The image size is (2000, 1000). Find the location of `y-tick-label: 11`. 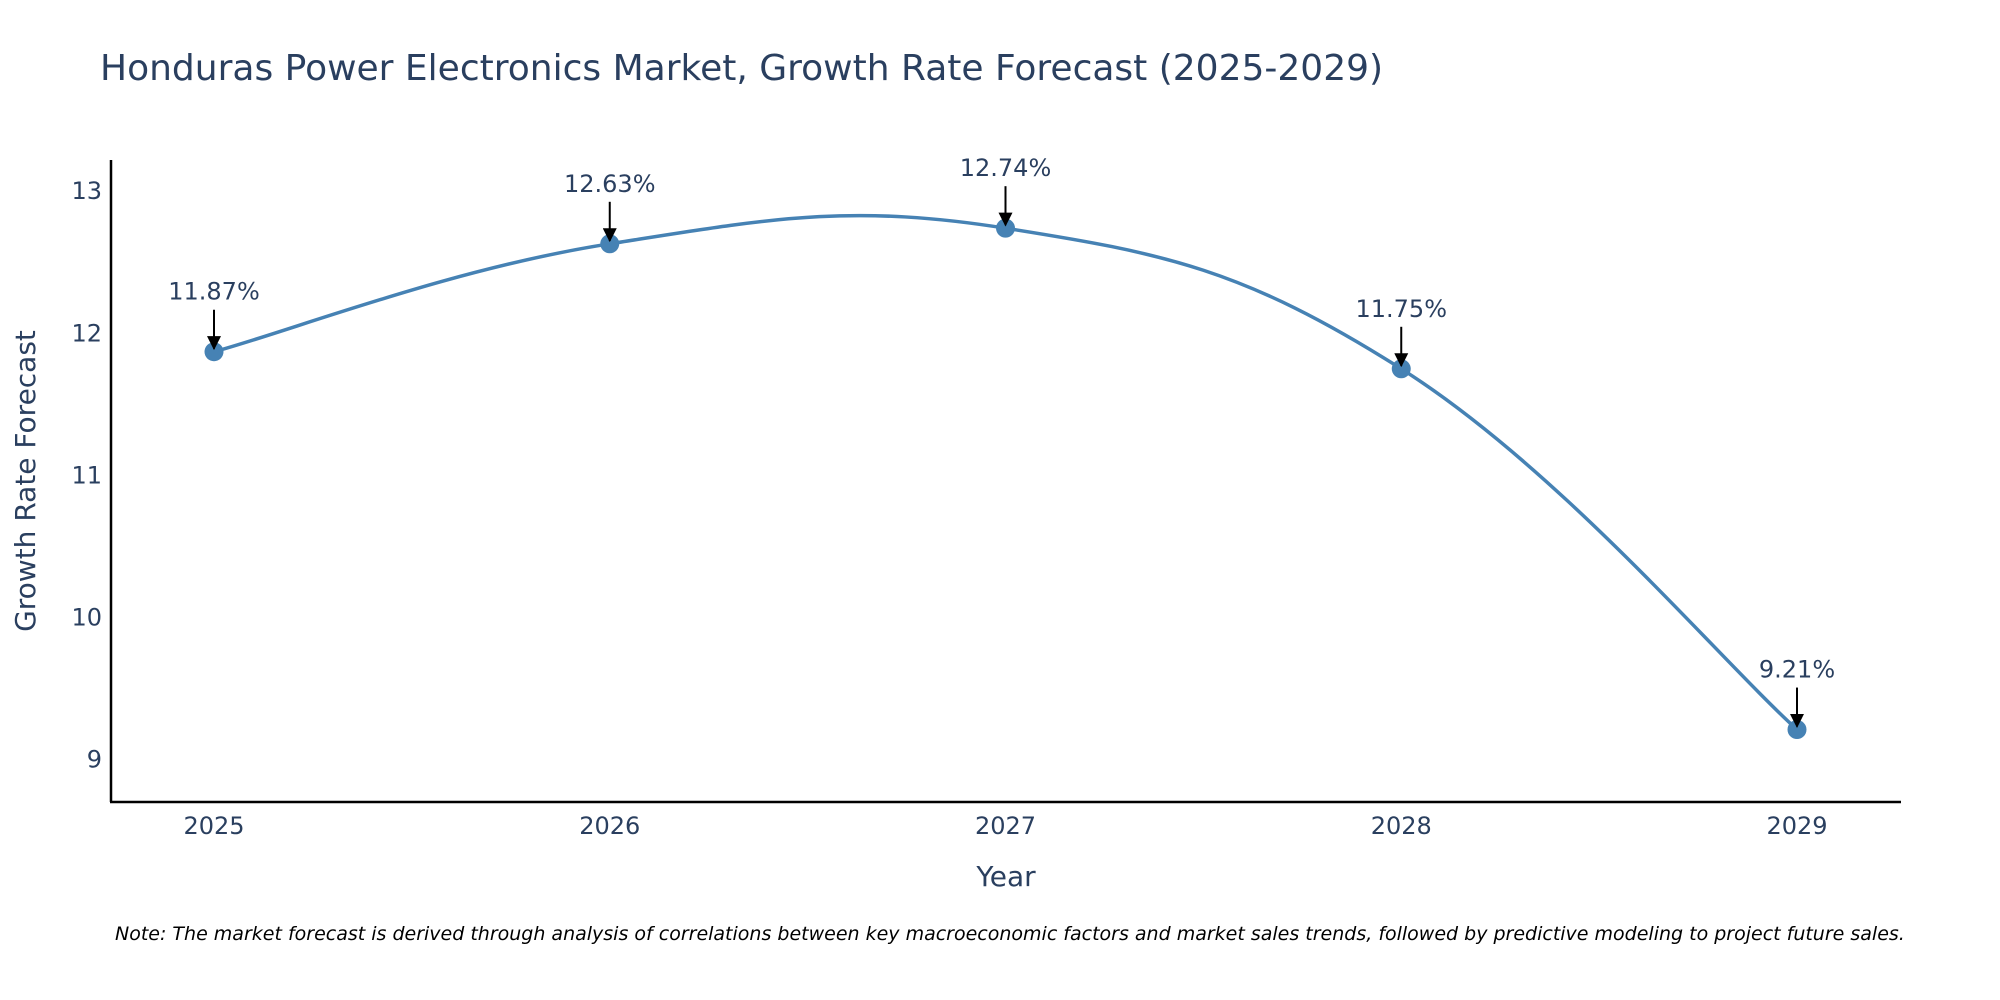

y-tick-label: 11 is located at coordinates (86, 475).